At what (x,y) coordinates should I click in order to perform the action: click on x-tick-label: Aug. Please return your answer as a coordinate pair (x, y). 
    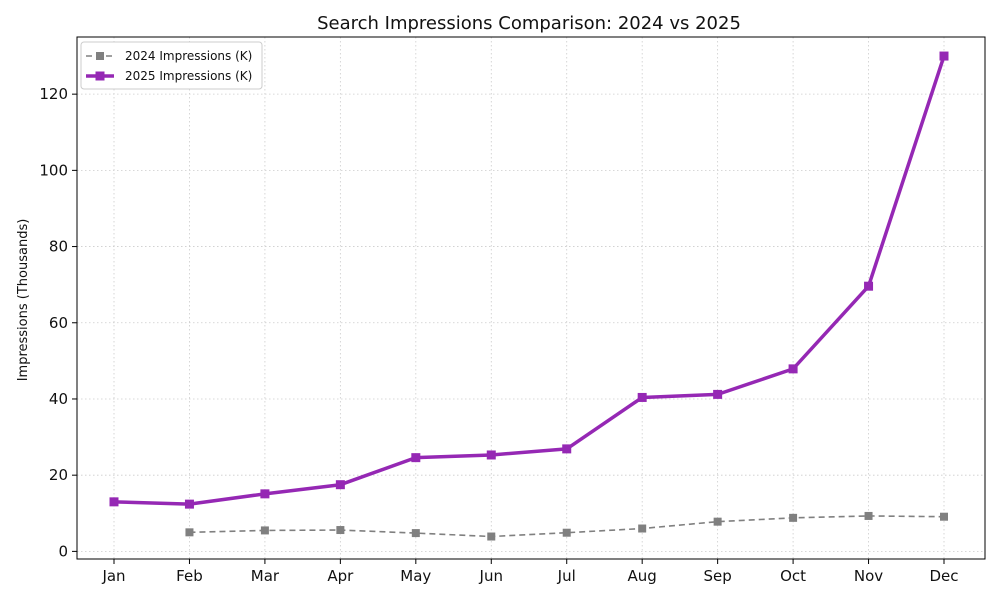
    Looking at the image, I should click on (642, 576).